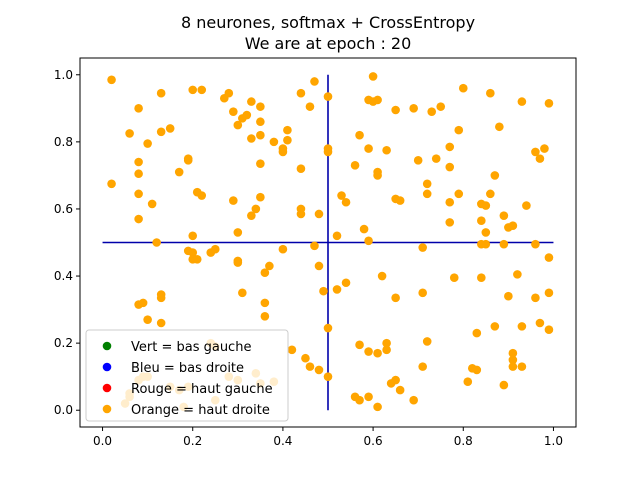 Image resolution: width=640 pixels, height=480 pixels. What do you see at coordinates (187, 375) in the screenshot?
I see `legend-box` at bounding box center [187, 375].